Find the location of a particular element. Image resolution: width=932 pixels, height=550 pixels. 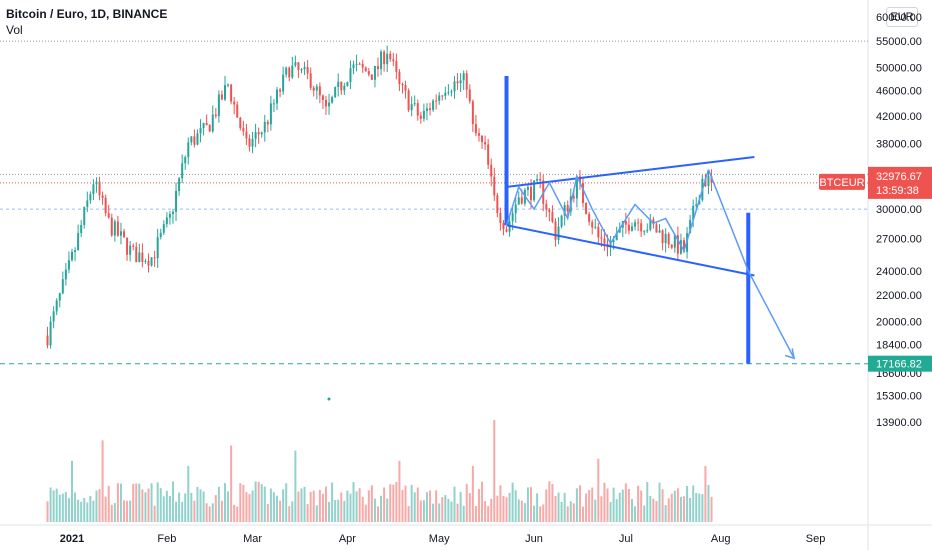

marker-dot is located at coordinates (329, 399).